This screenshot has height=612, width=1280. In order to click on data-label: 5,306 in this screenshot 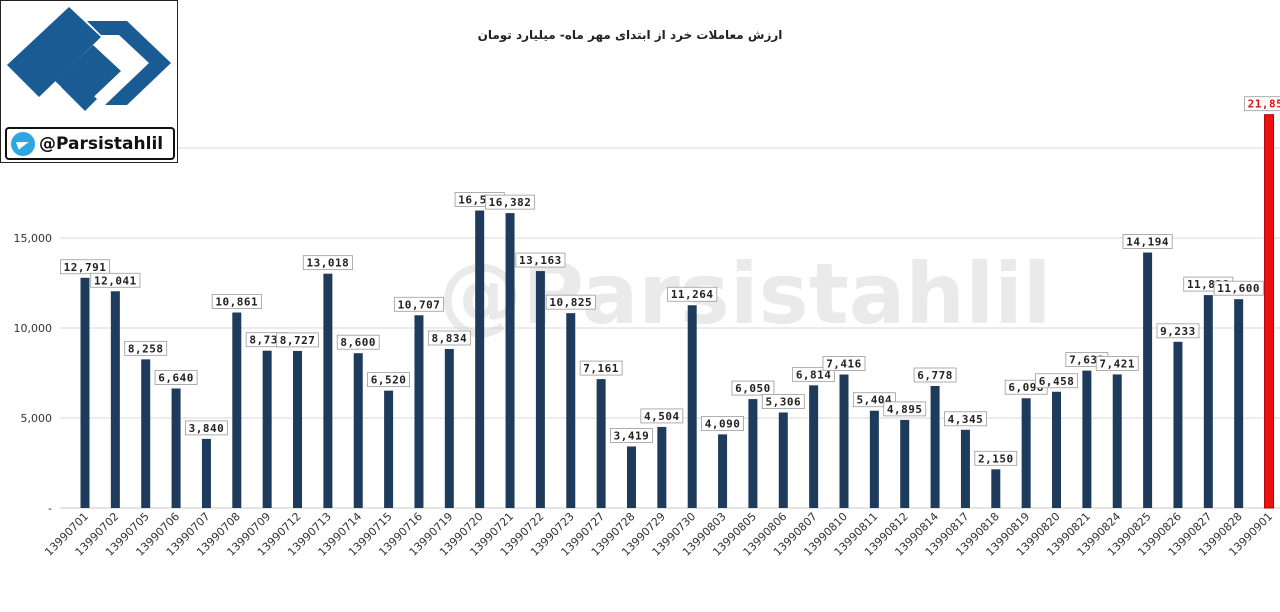, I will do `click(783, 401)`.